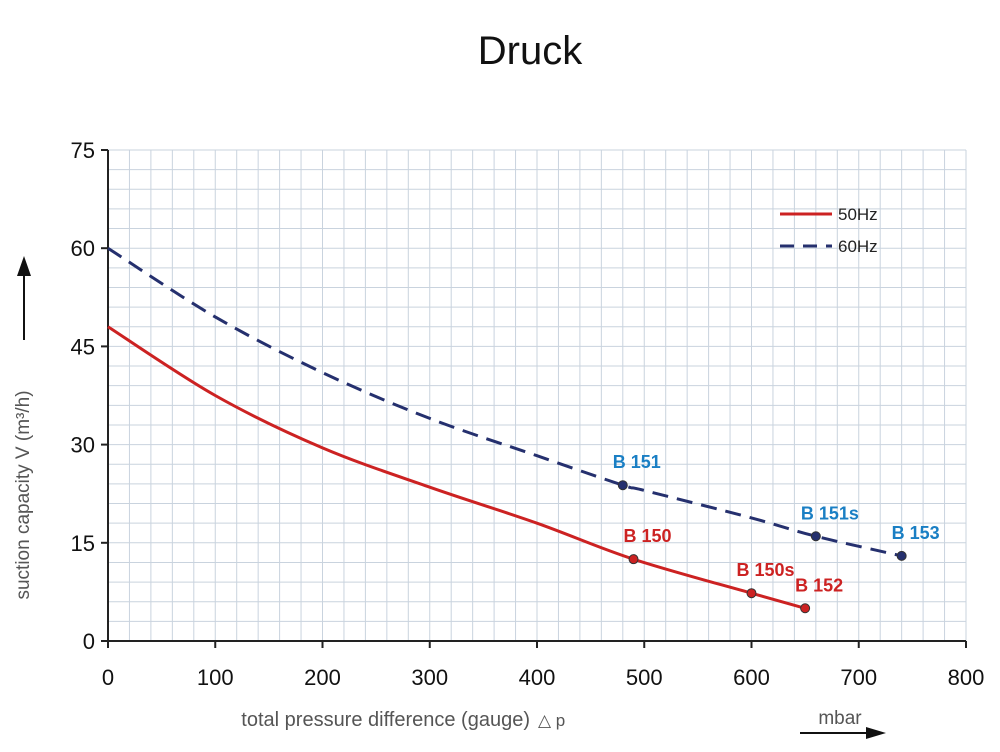  I want to click on x-axis-unit: mbar, so click(840, 718).